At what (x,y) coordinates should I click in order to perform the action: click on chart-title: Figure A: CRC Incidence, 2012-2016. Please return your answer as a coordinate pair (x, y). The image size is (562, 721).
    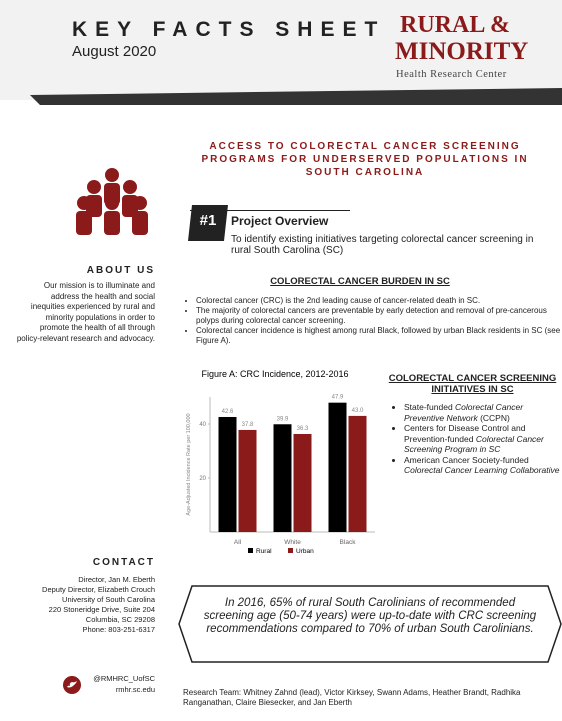
    Looking at the image, I should click on (274, 374).